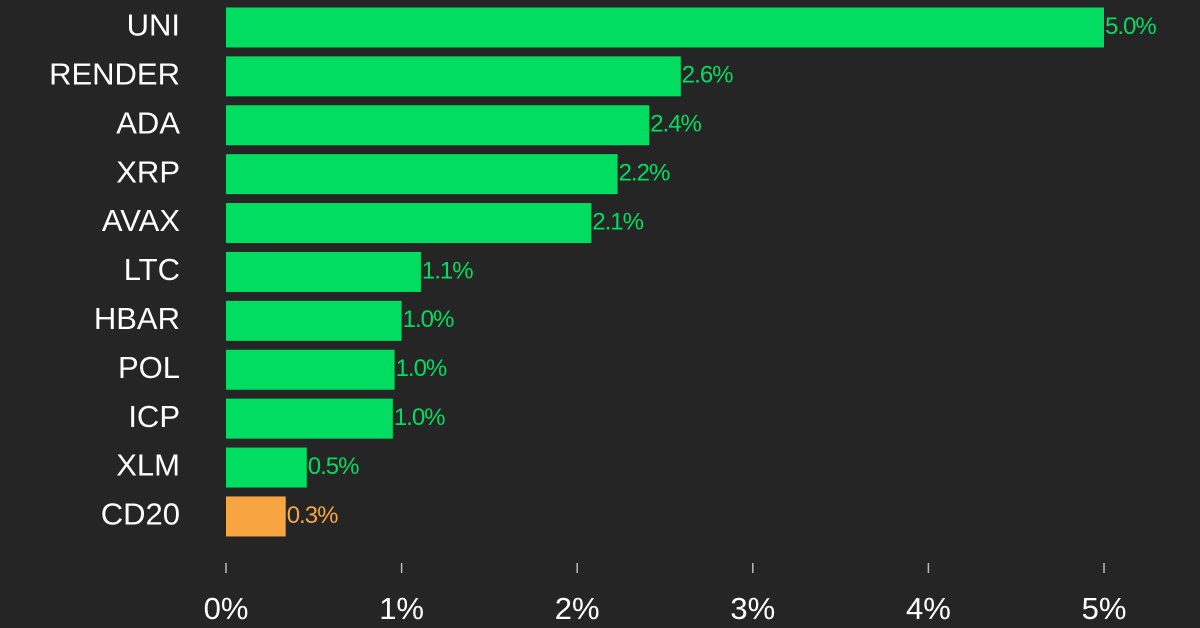 The width and height of the screenshot is (1200, 628). I want to click on value-label: 2.1%, so click(617, 221).